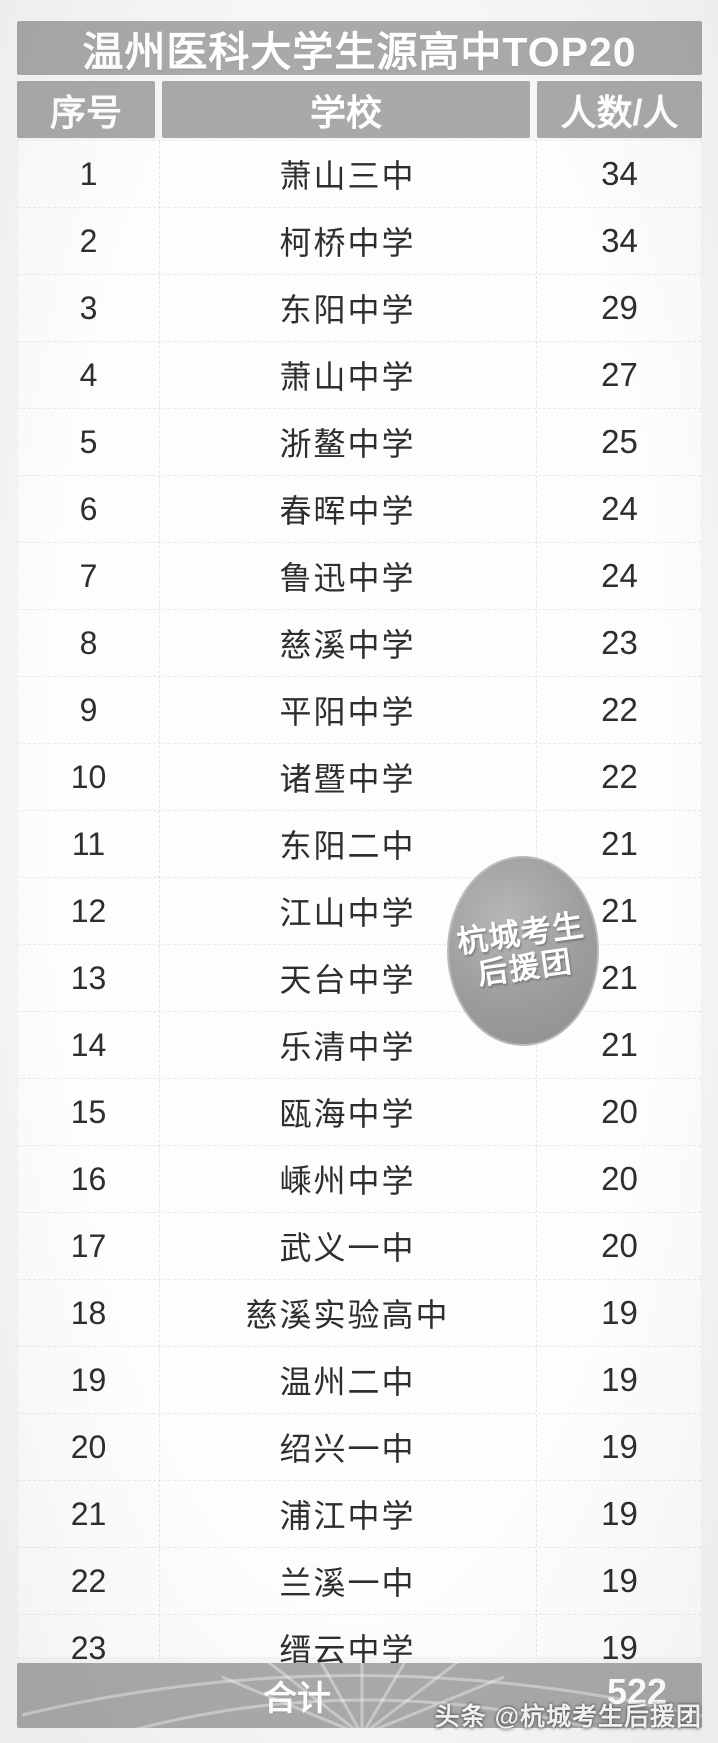  I want to click on table-row: 5 浙鳌中学 25, so click(359, 441).